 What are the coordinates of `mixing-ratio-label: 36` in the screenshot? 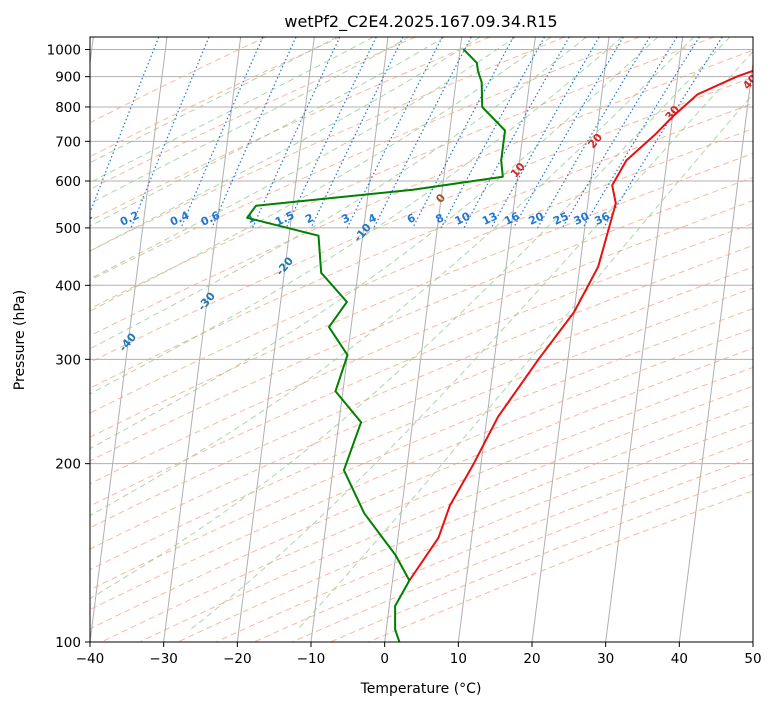 It's located at (602, 218).